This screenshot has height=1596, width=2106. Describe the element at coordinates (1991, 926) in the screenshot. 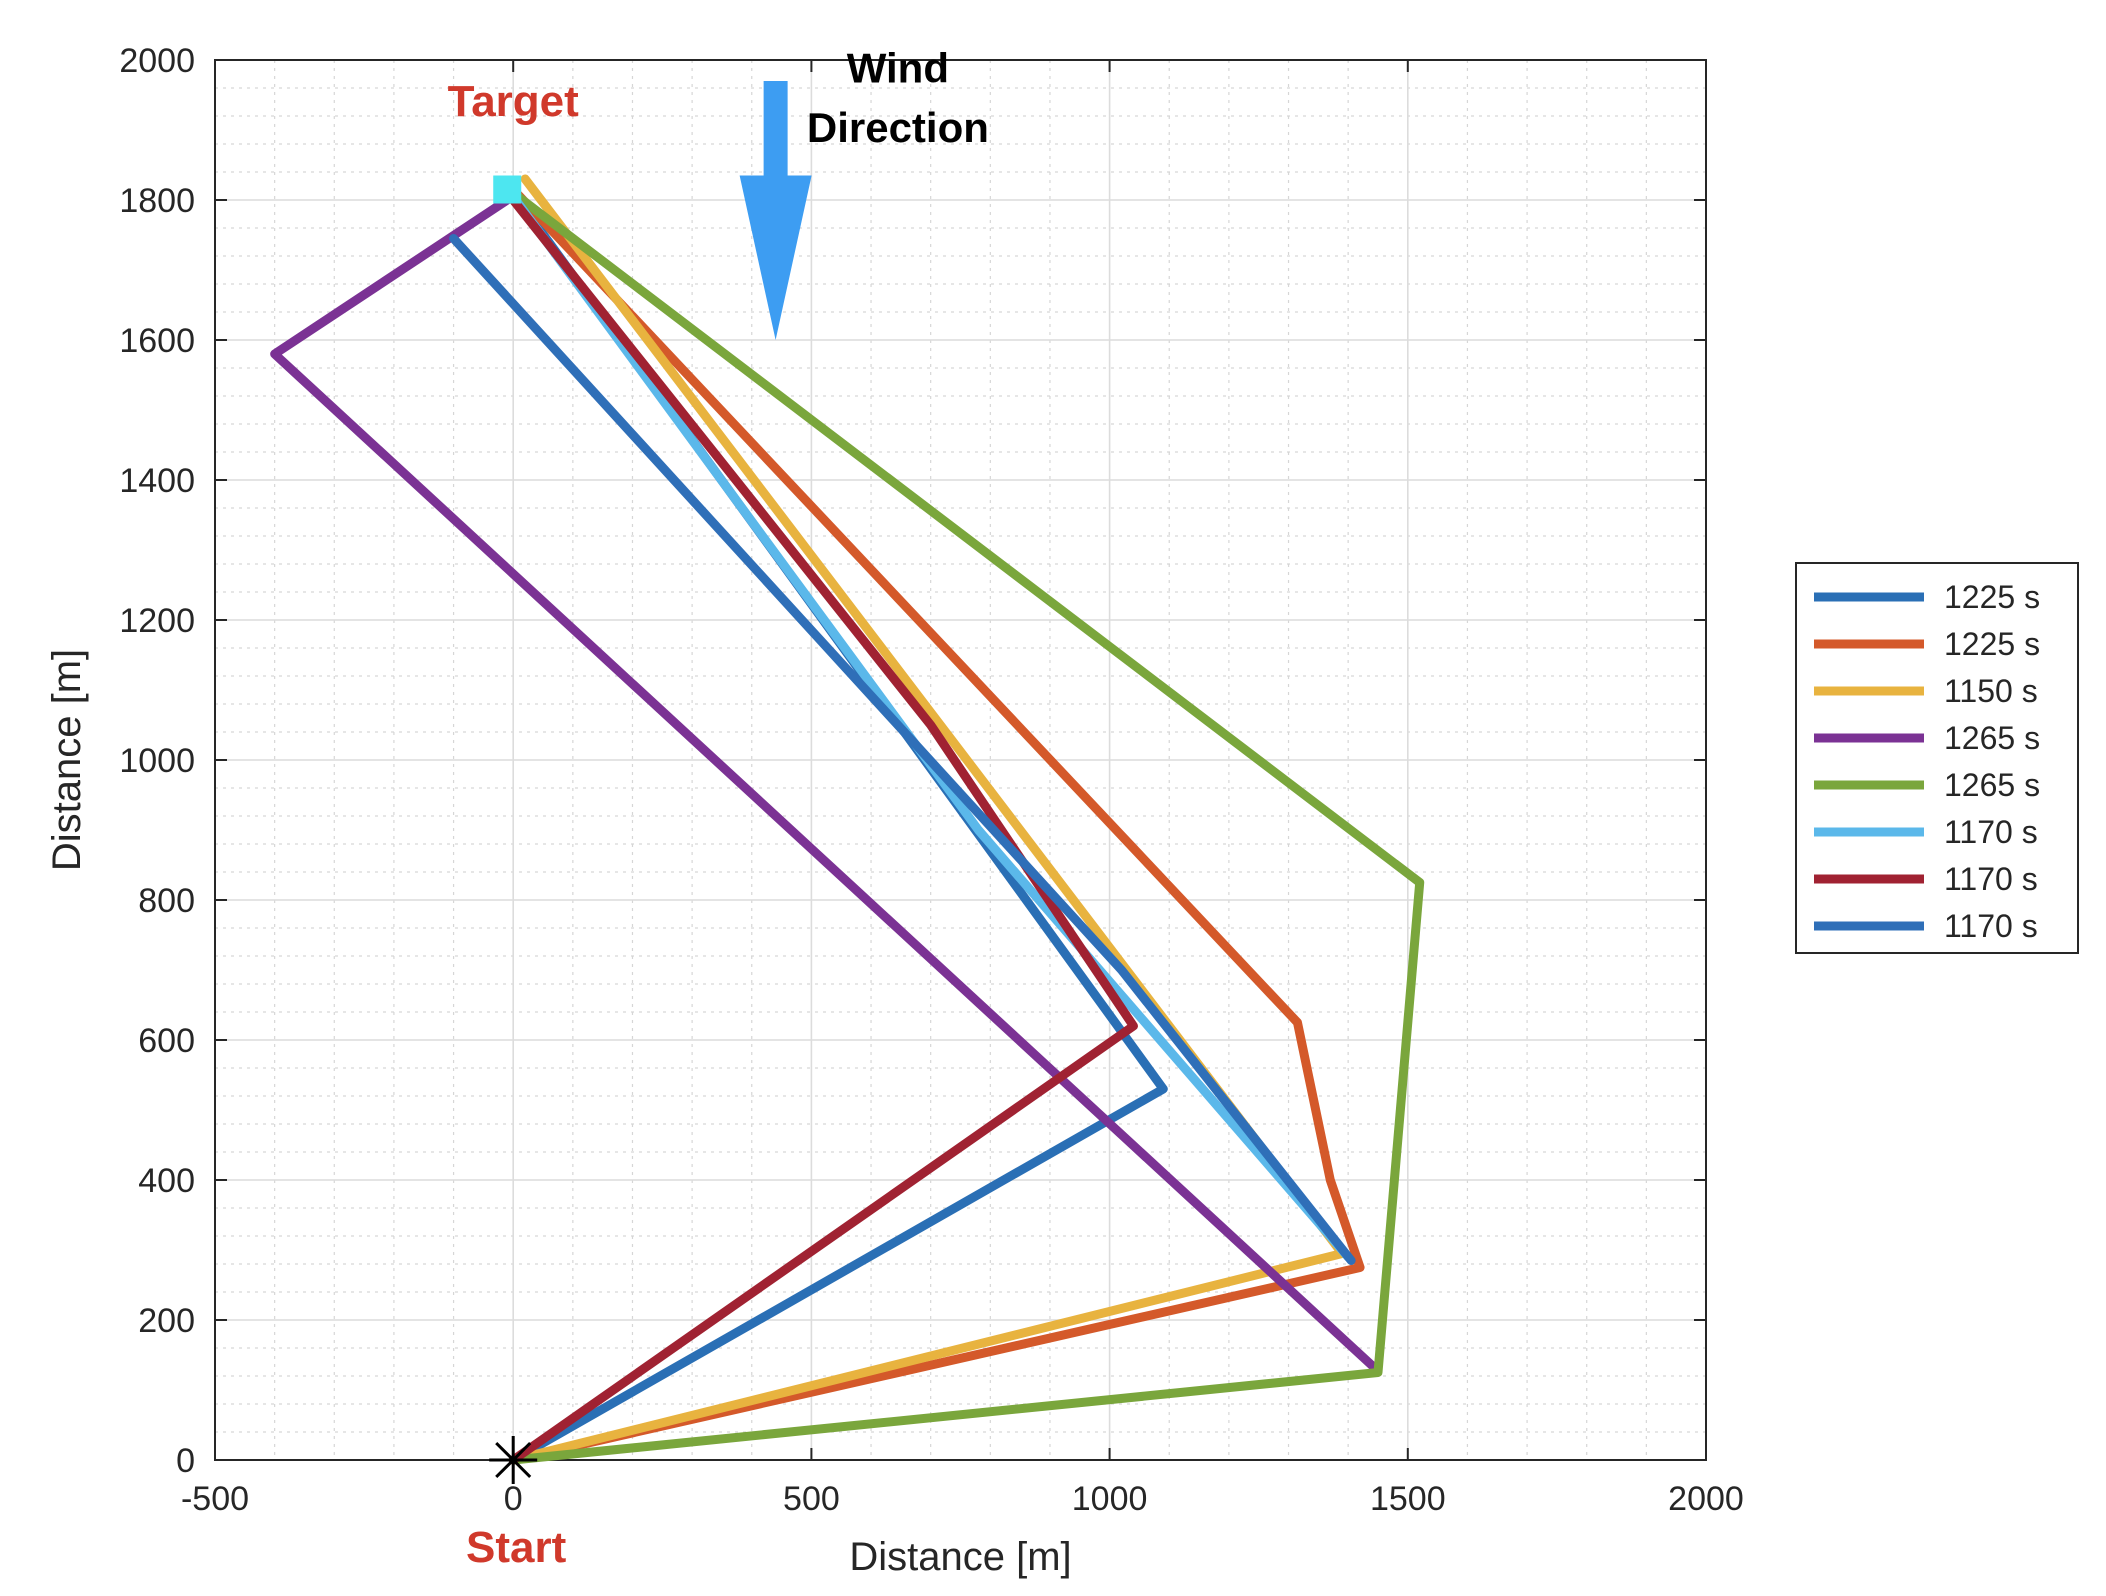

I see `legend-label-8: 1170 s` at that location.